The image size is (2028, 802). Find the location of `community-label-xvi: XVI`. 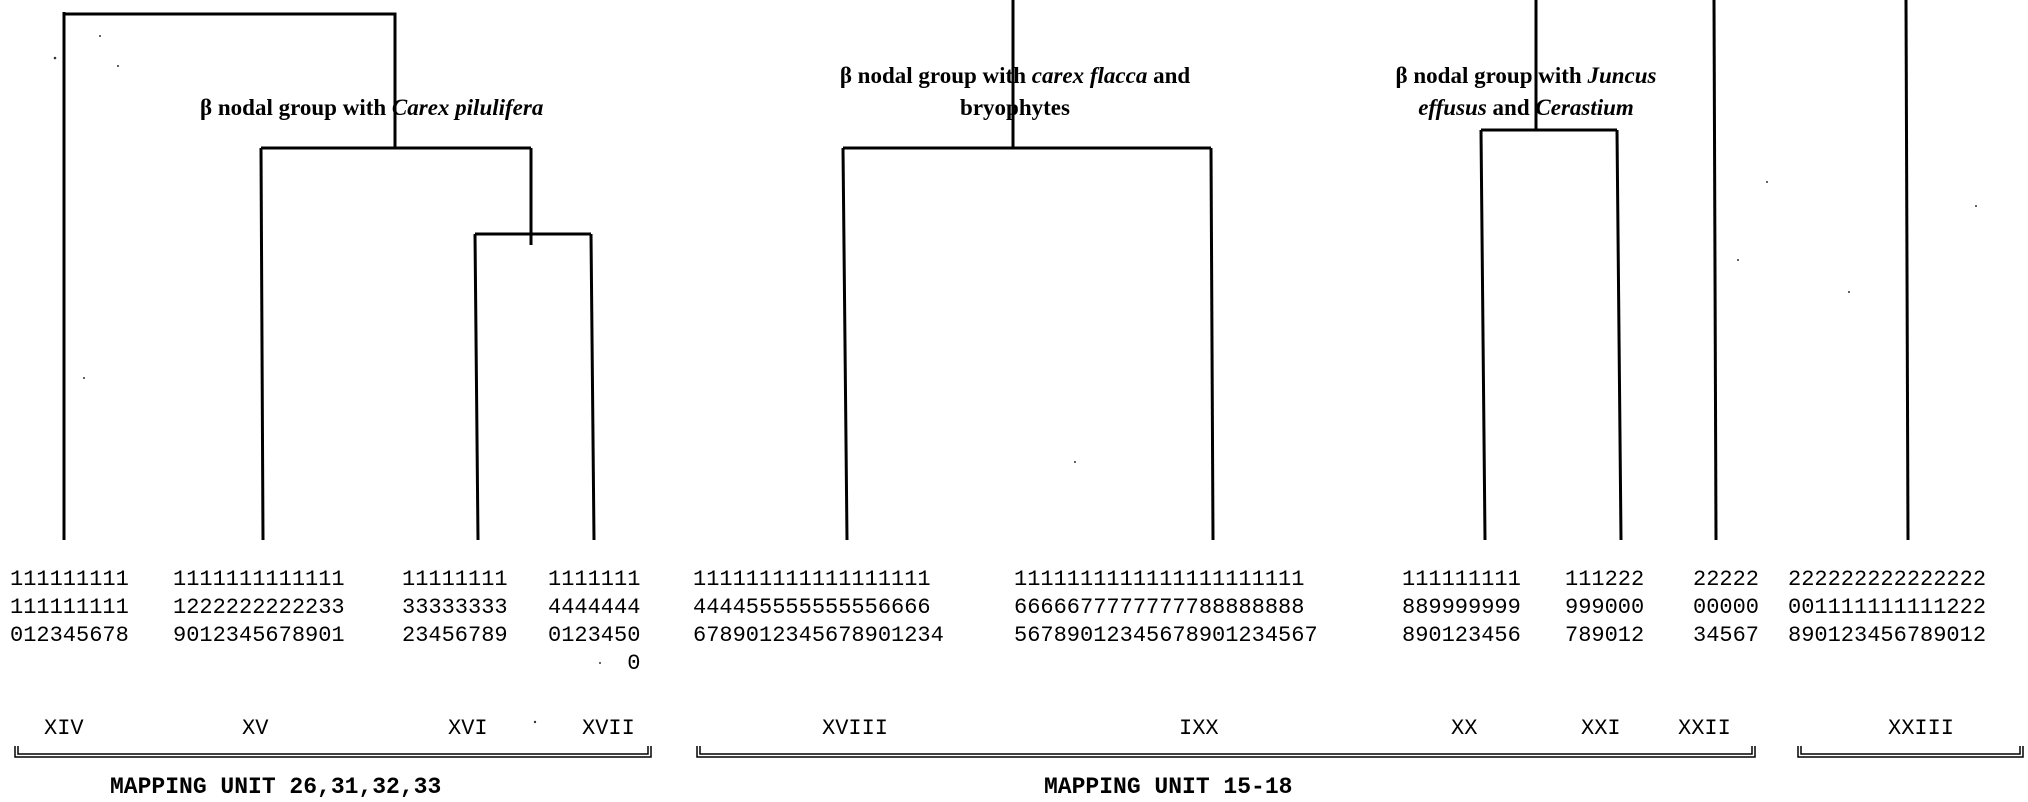

community-label-xvi: XVI is located at coordinates (468, 728).